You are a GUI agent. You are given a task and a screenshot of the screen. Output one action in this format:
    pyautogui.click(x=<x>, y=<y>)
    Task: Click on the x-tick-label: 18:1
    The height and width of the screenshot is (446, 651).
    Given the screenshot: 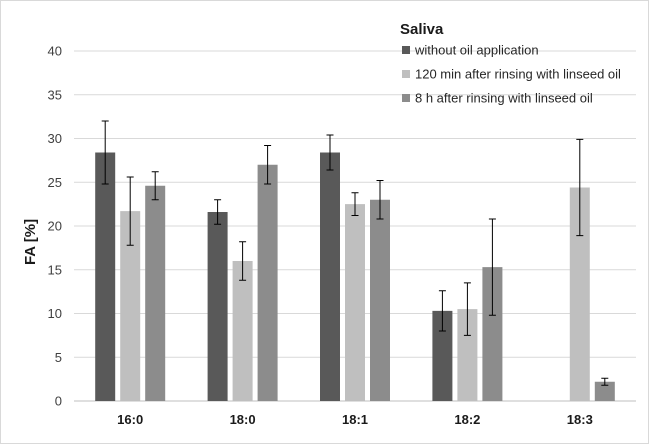 What is the action you would take?
    pyautogui.click(x=355, y=419)
    